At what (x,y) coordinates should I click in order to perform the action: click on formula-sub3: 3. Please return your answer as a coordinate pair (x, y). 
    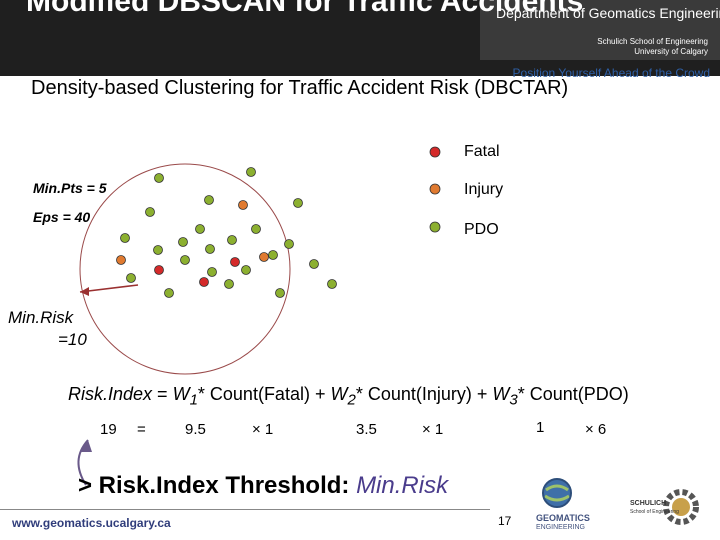
    Looking at the image, I should click on (513, 400).